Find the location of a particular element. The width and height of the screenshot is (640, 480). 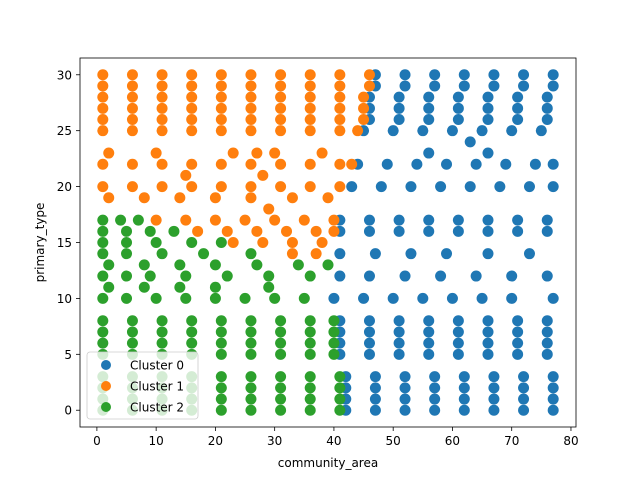

legend-box is located at coordinates (142, 385).